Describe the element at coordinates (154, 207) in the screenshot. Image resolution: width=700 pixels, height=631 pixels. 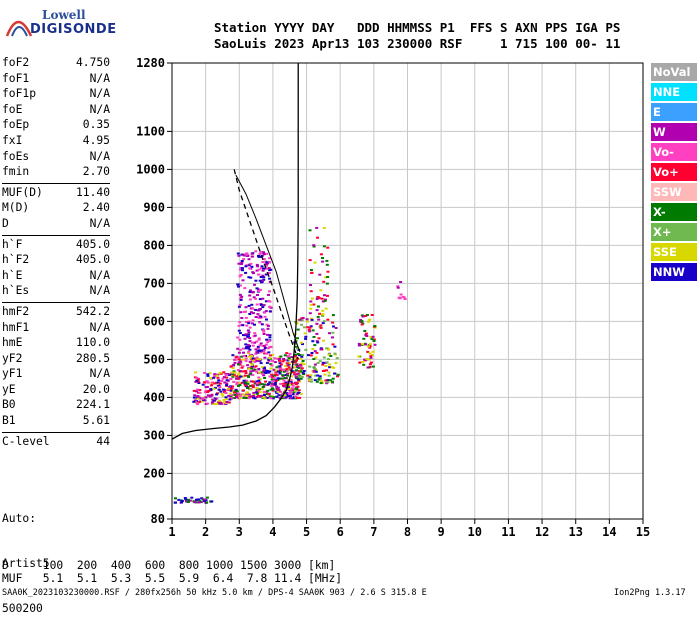
I see `y-tick-label: 900` at that location.